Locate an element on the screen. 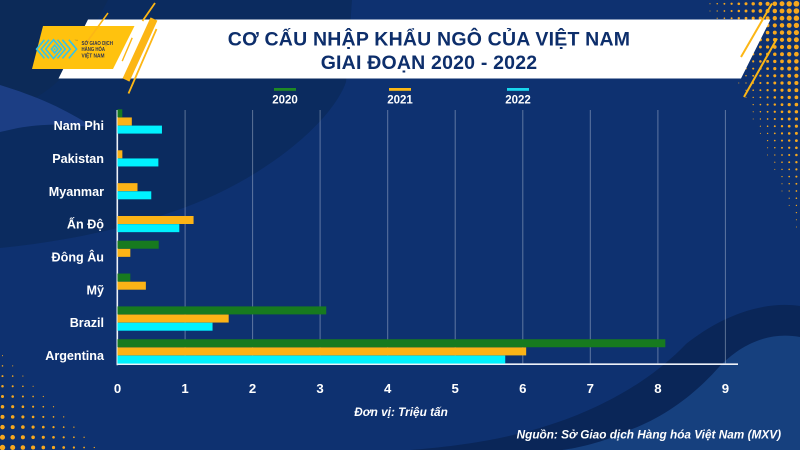 The width and height of the screenshot is (800, 450). svg-text: 8 is located at coordinates (657, 388).